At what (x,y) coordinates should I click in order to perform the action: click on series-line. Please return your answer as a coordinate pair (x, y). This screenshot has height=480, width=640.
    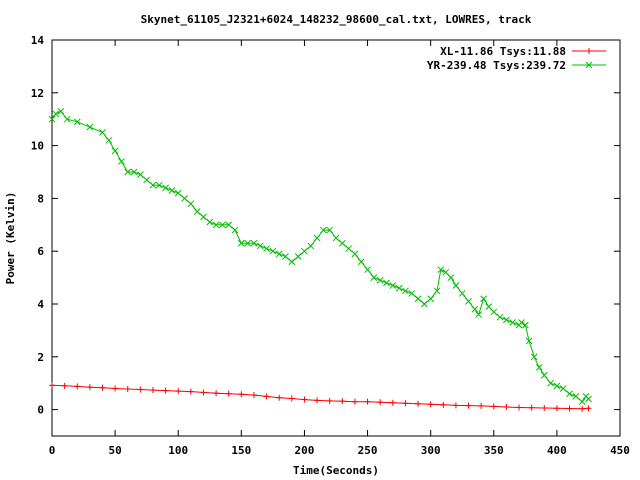
    Looking at the image, I should click on (320, 397).